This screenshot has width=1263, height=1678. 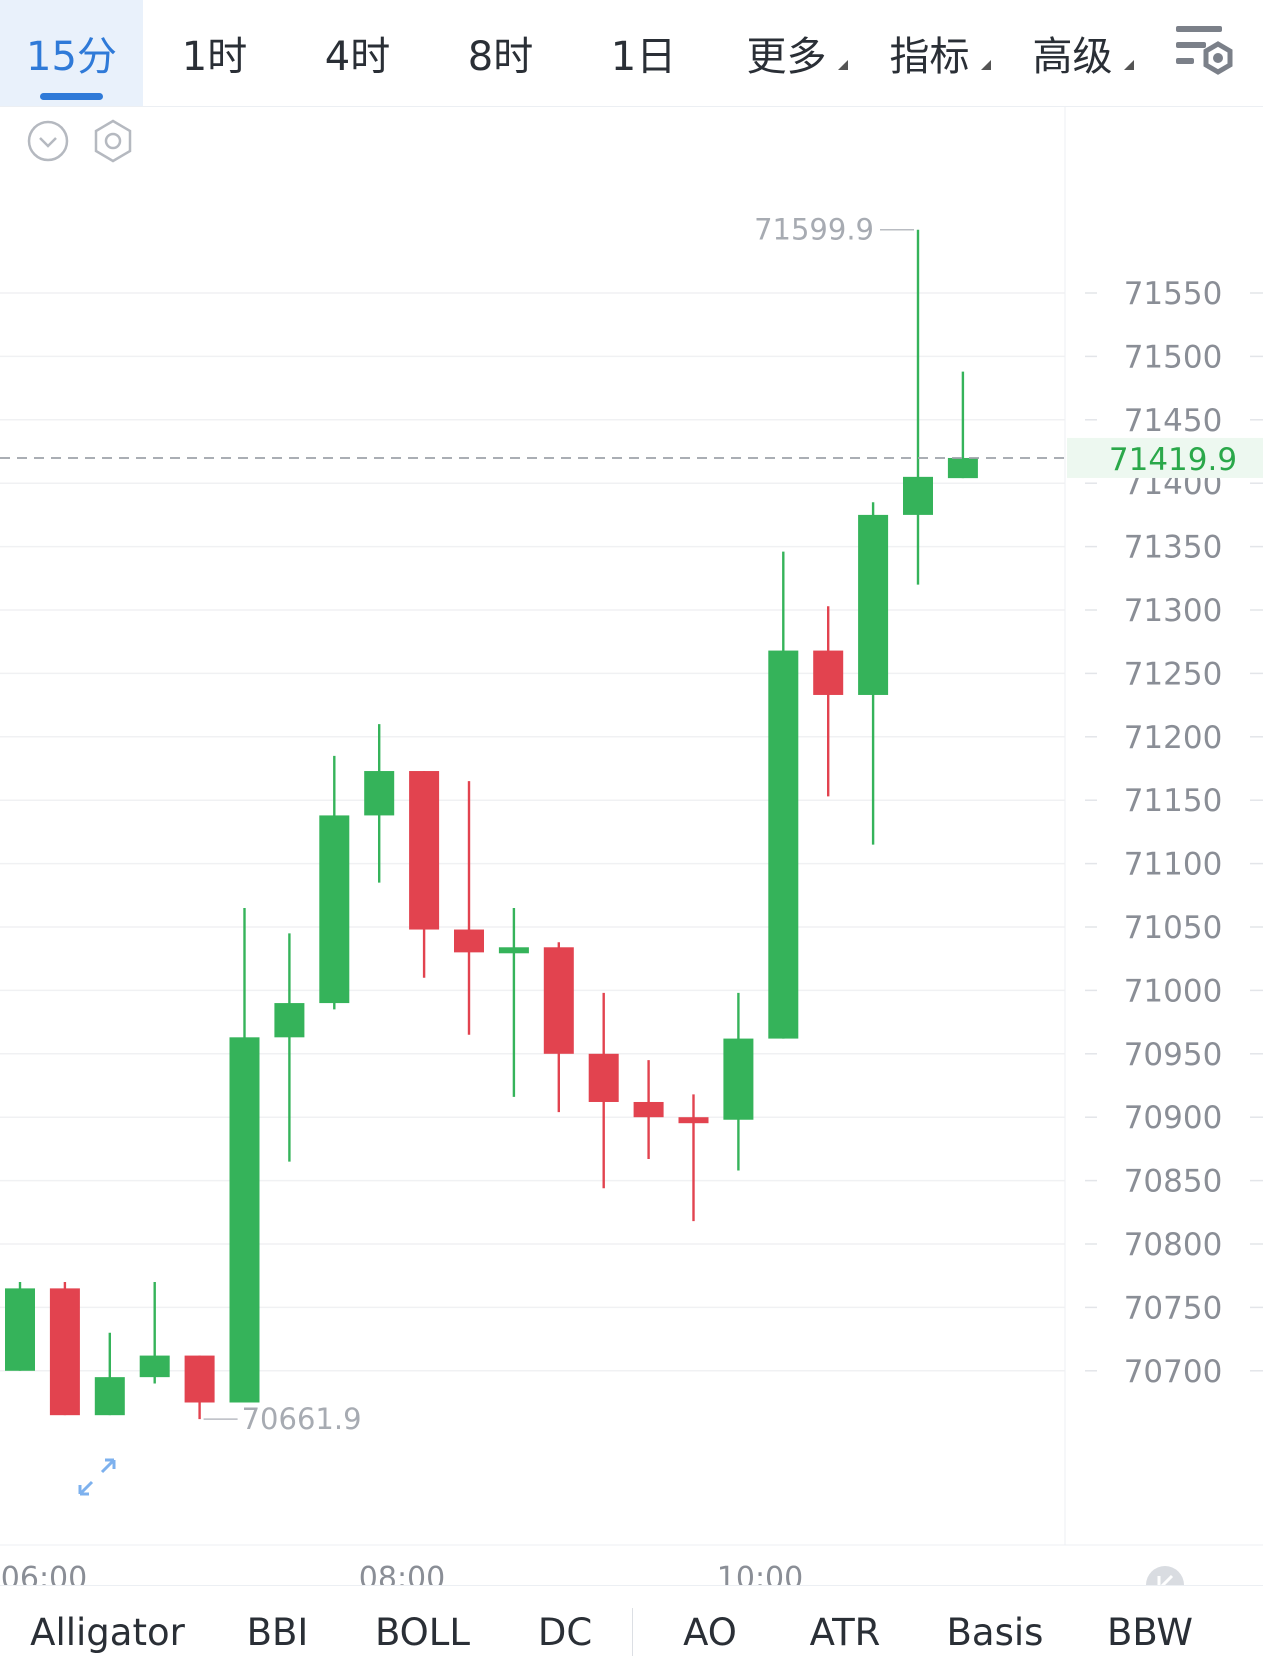 I want to click on y-tick-label: 70700, so click(x=1173, y=1372).